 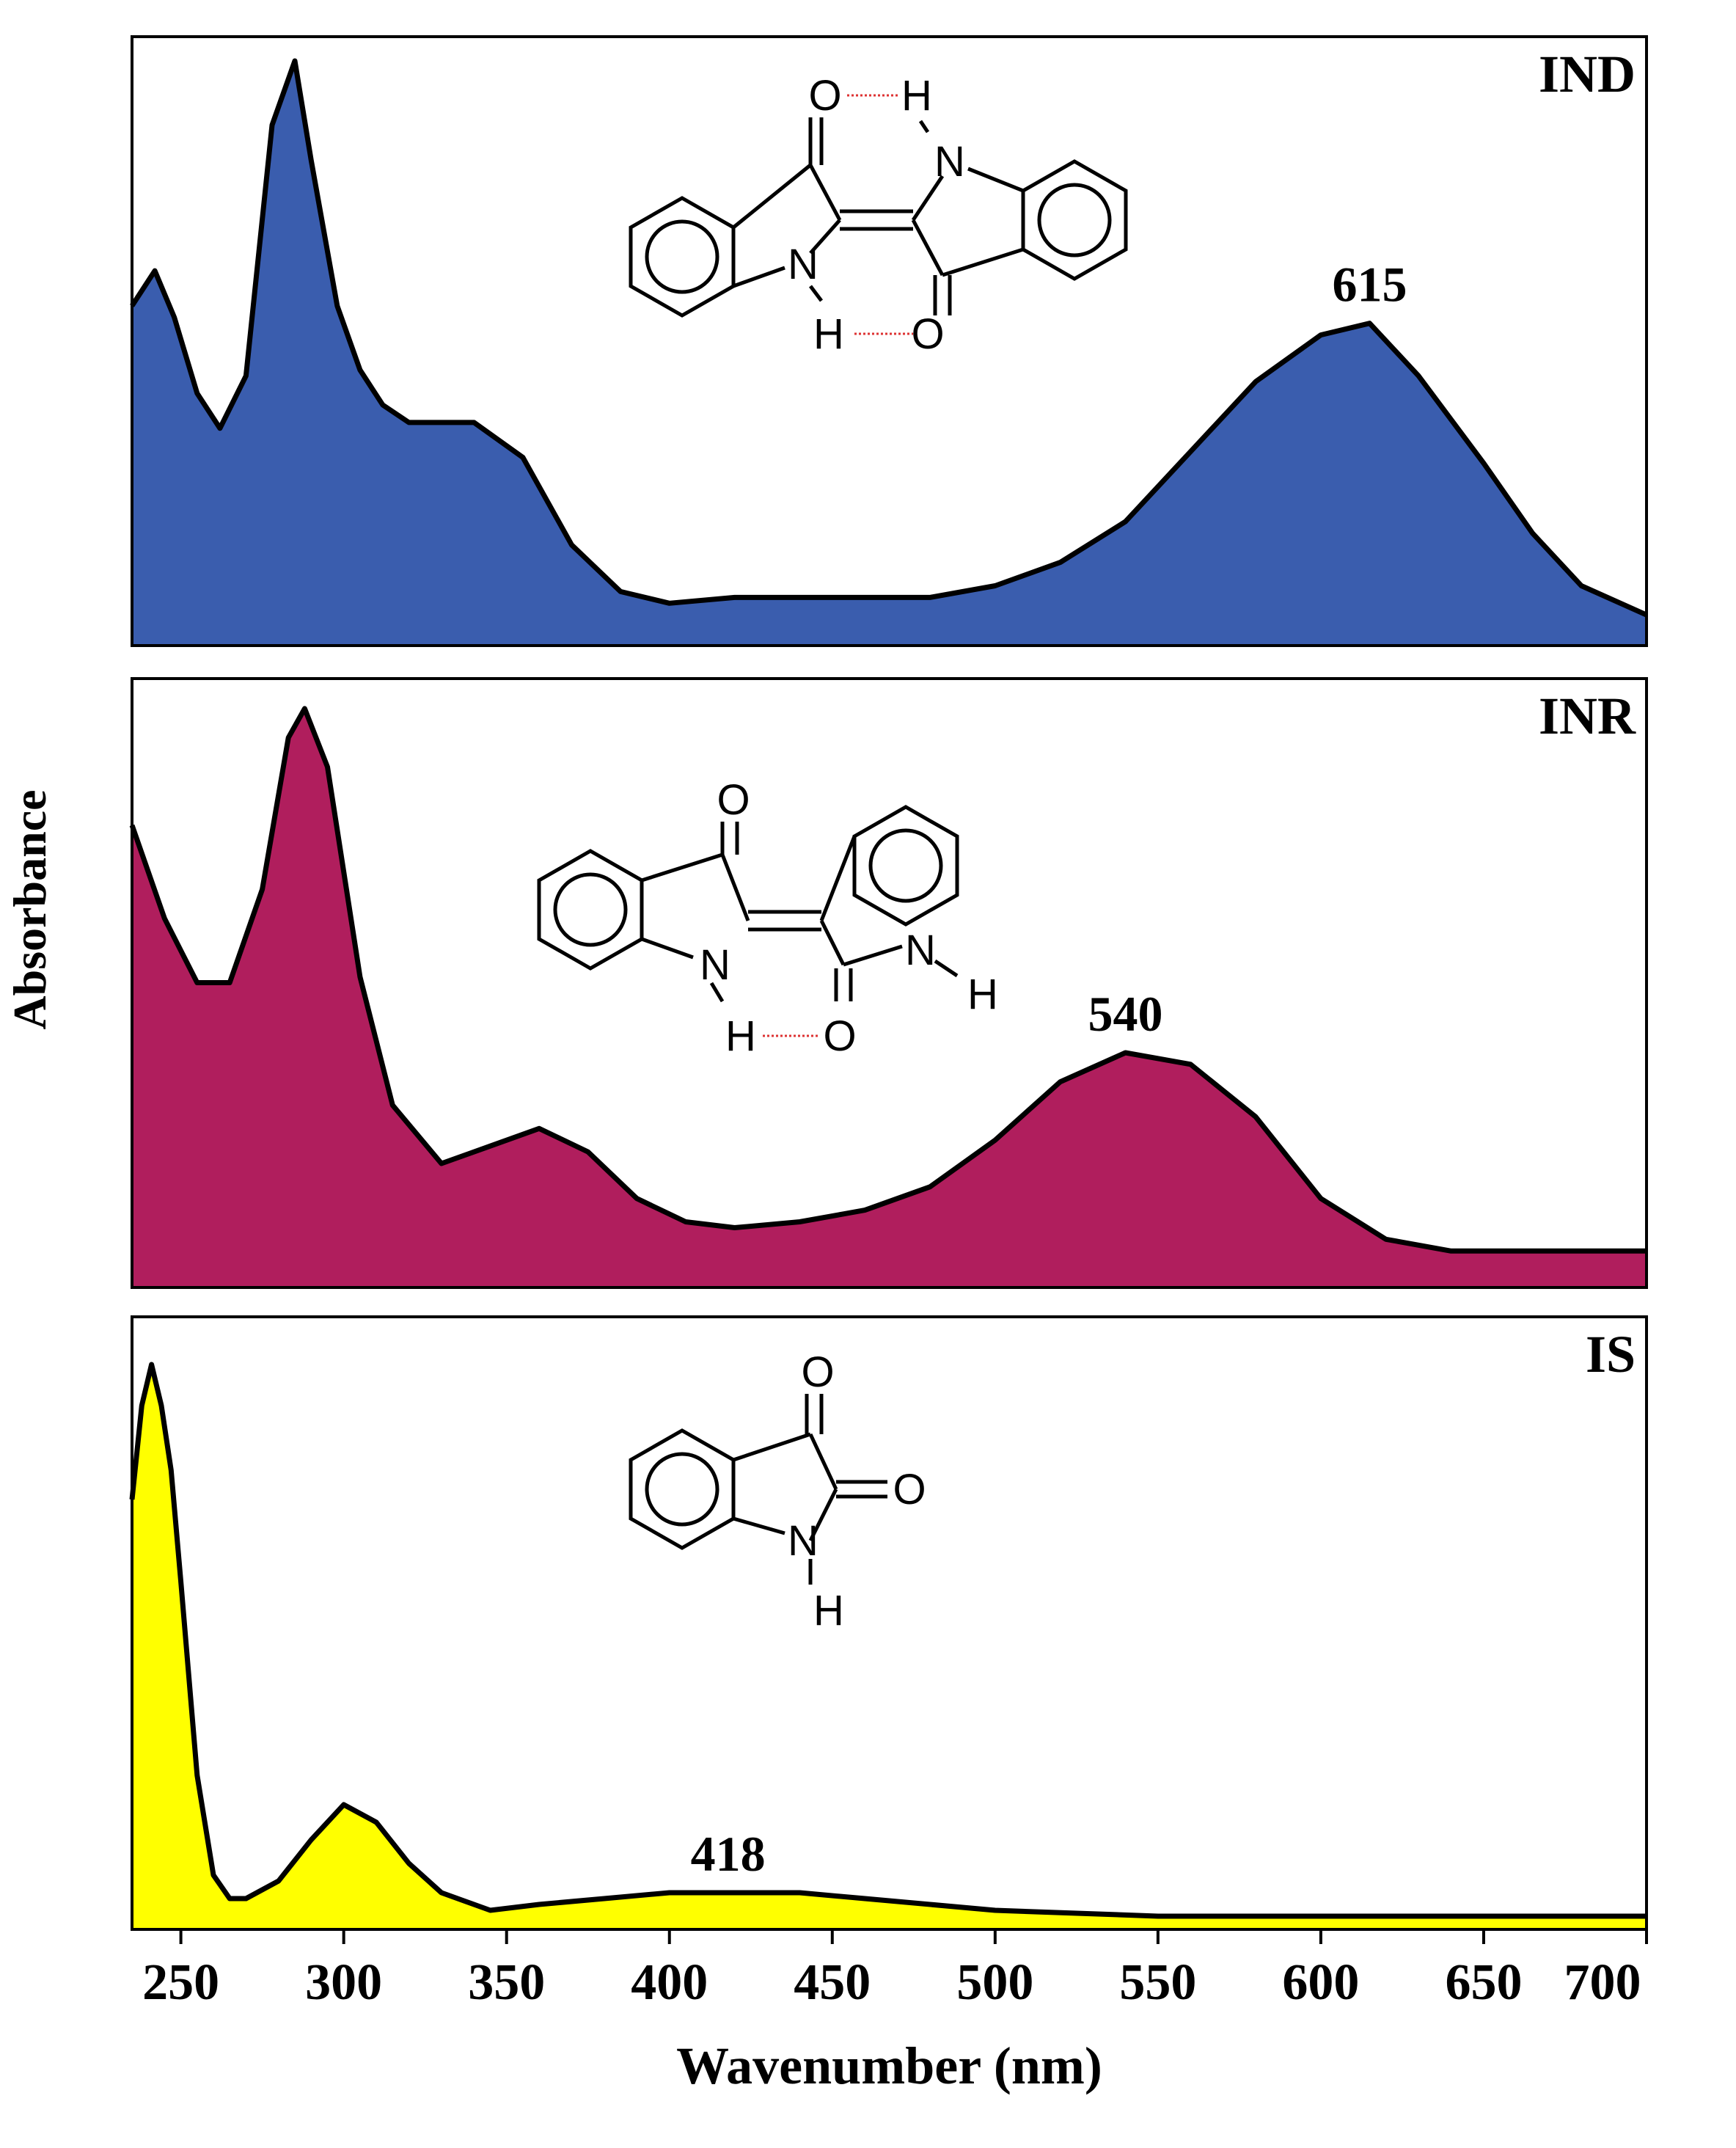 What do you see at coordinates (917, 96) in the screenshot?
I see `ind-atom-h-top: H` at bounding box center [917, 96].